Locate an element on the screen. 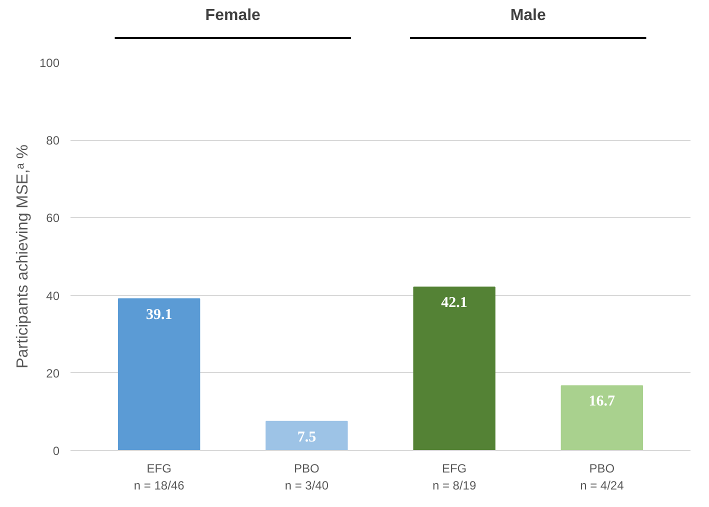  y-tick-label: 80 is located at coordinates (53, 141).